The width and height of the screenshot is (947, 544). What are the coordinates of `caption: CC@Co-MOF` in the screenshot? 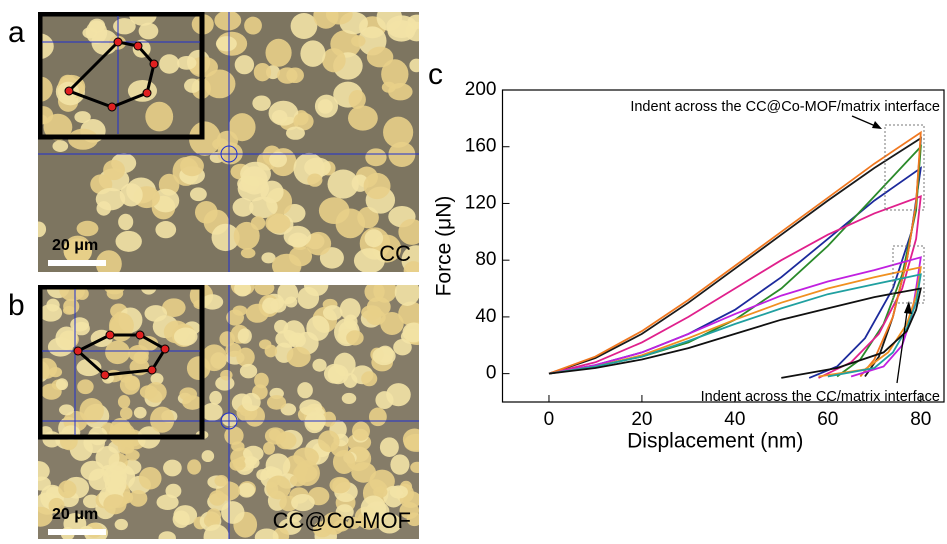 It's located at (342, 520).